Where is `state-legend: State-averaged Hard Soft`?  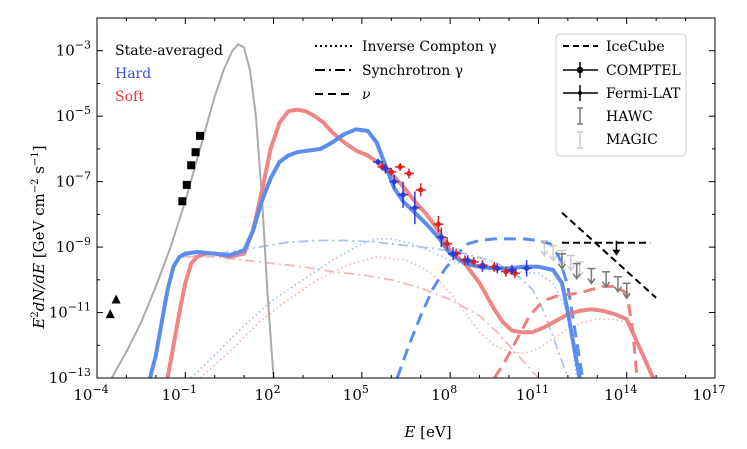
state-legend: State-averaged Hard Soft is located at coordinates (169, 74).